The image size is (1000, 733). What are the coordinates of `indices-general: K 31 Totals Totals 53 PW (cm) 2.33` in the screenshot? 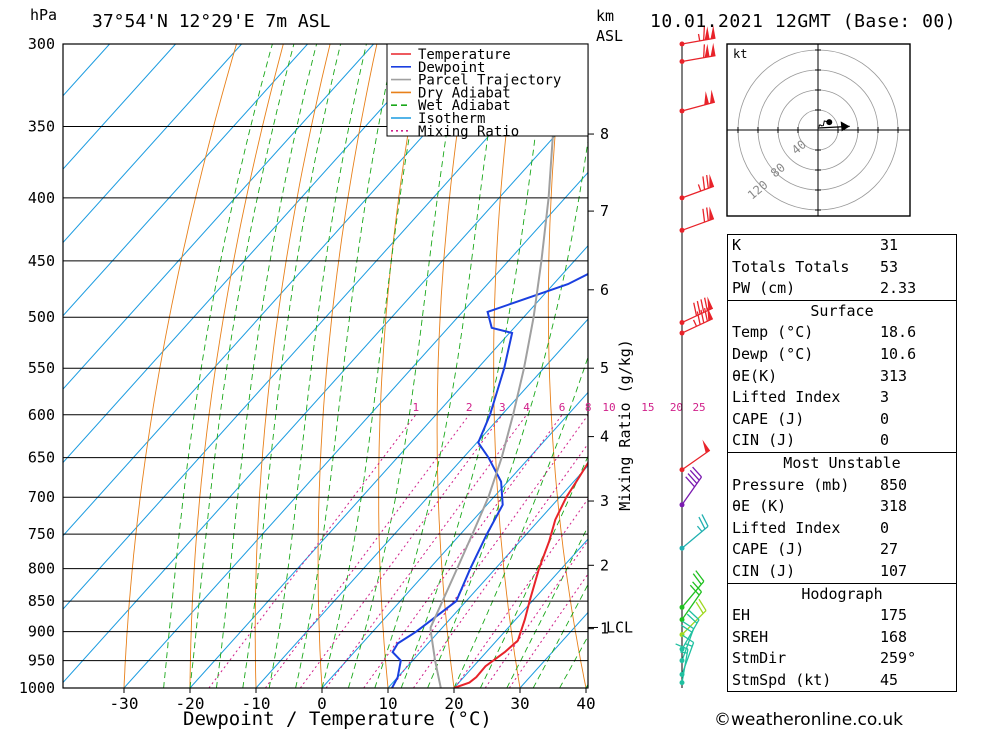 It's located at (842, 268).